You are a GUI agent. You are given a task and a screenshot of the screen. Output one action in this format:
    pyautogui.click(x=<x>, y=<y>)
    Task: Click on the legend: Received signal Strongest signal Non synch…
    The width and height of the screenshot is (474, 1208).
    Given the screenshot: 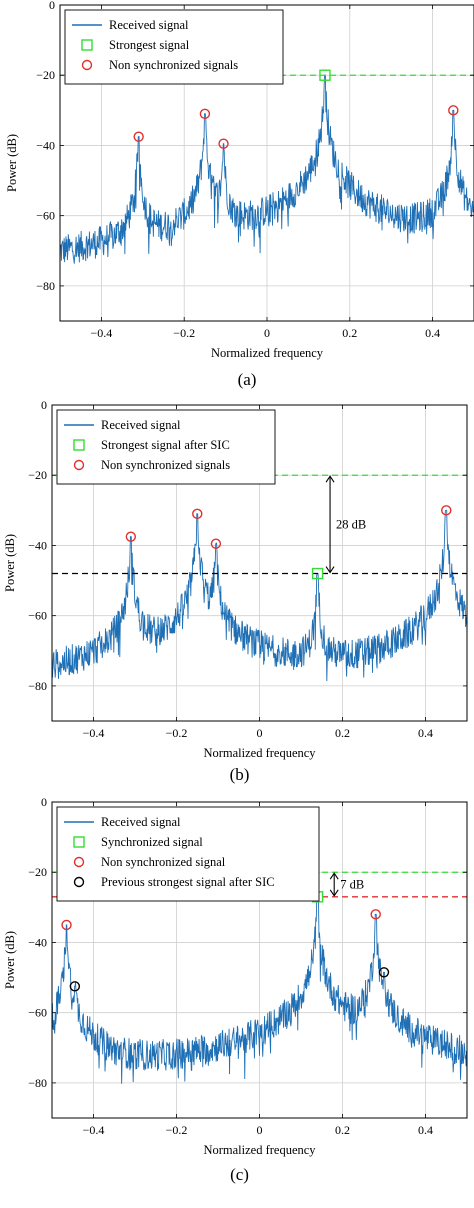 What is the action you would take?
    pyautogui.click(x=174, y=47)
    